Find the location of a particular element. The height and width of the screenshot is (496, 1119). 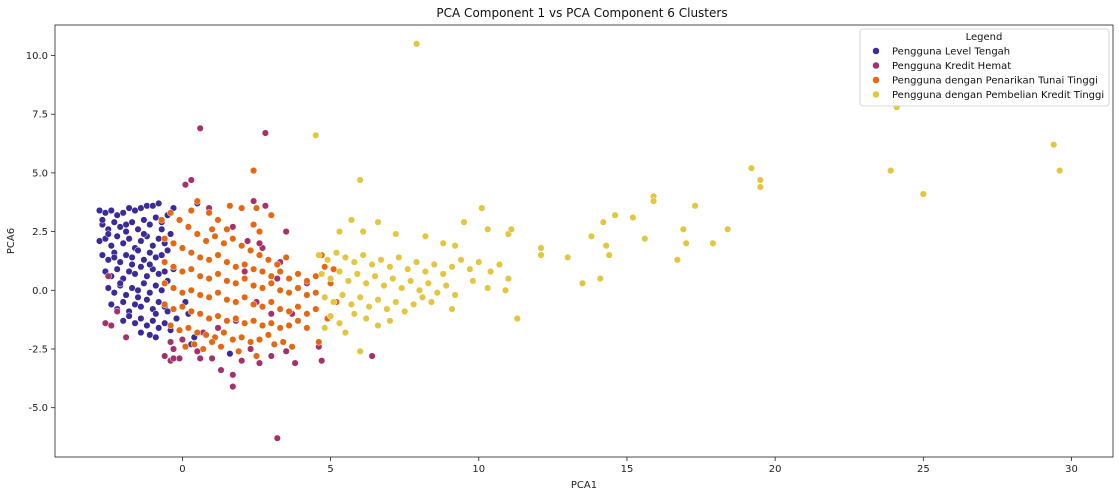

x-tick-label: 20 is located at coordinates (775, 469).